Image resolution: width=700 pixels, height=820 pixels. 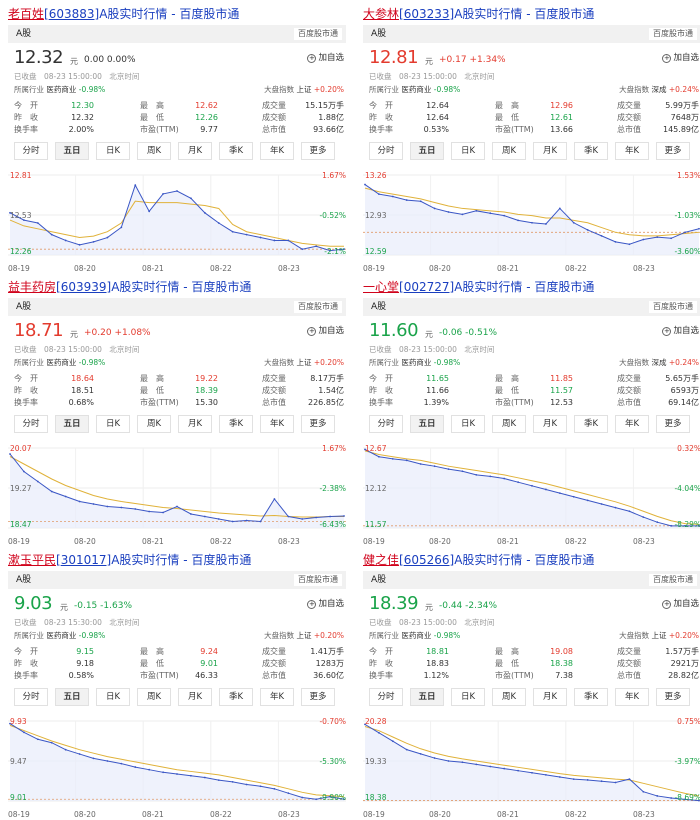 I want to click on stock-name: 漱玉平民, so click(x=32, y=560).